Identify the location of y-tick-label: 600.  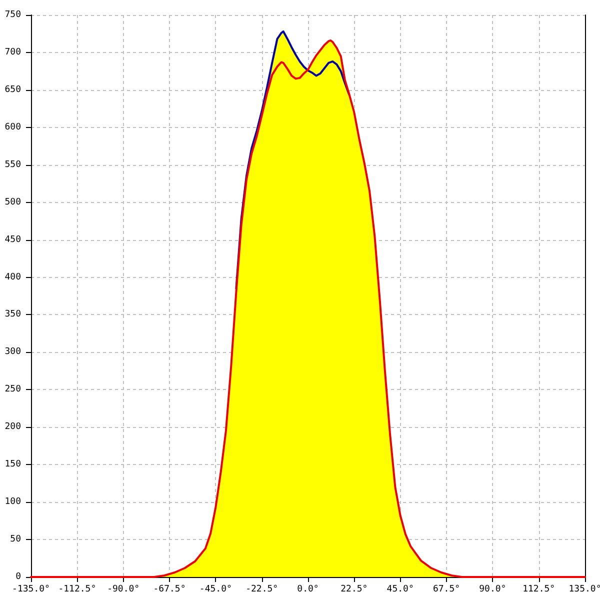
(12, 127).